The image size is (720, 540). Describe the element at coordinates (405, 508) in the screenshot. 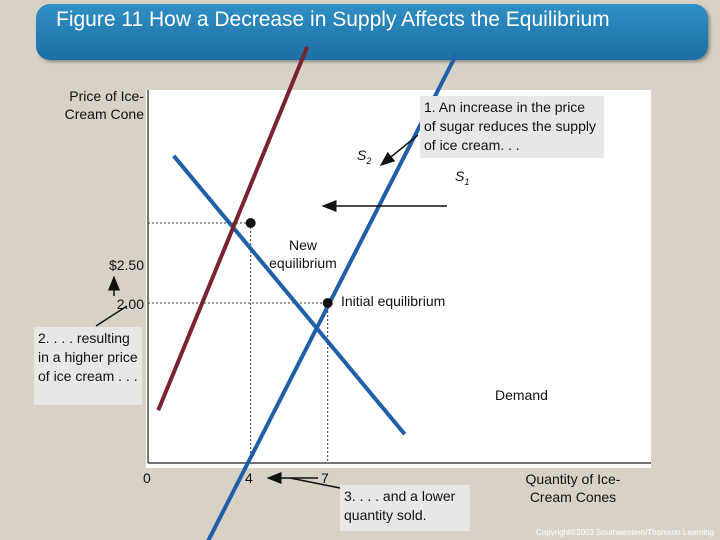

I see `annotation-note-3: 3. . . . and a lower quantity sold.` at that location.